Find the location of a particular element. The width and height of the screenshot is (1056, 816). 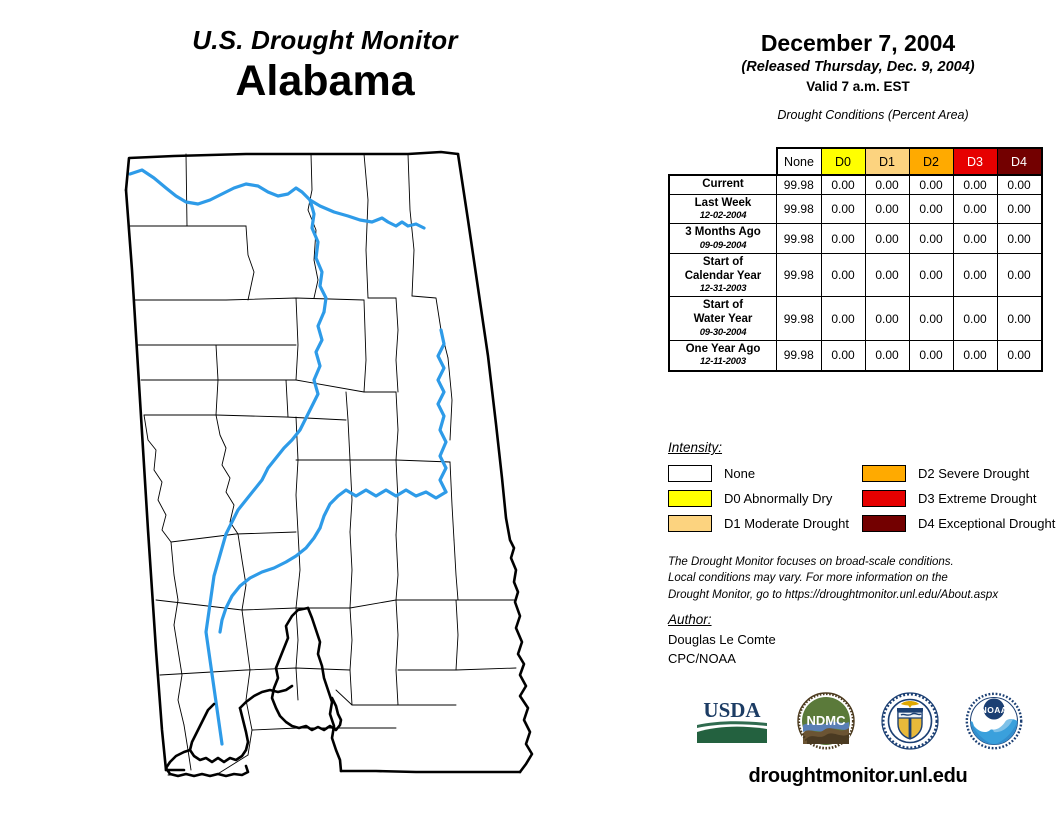

svg-text: NDMC is located at coordinates (827, 720).